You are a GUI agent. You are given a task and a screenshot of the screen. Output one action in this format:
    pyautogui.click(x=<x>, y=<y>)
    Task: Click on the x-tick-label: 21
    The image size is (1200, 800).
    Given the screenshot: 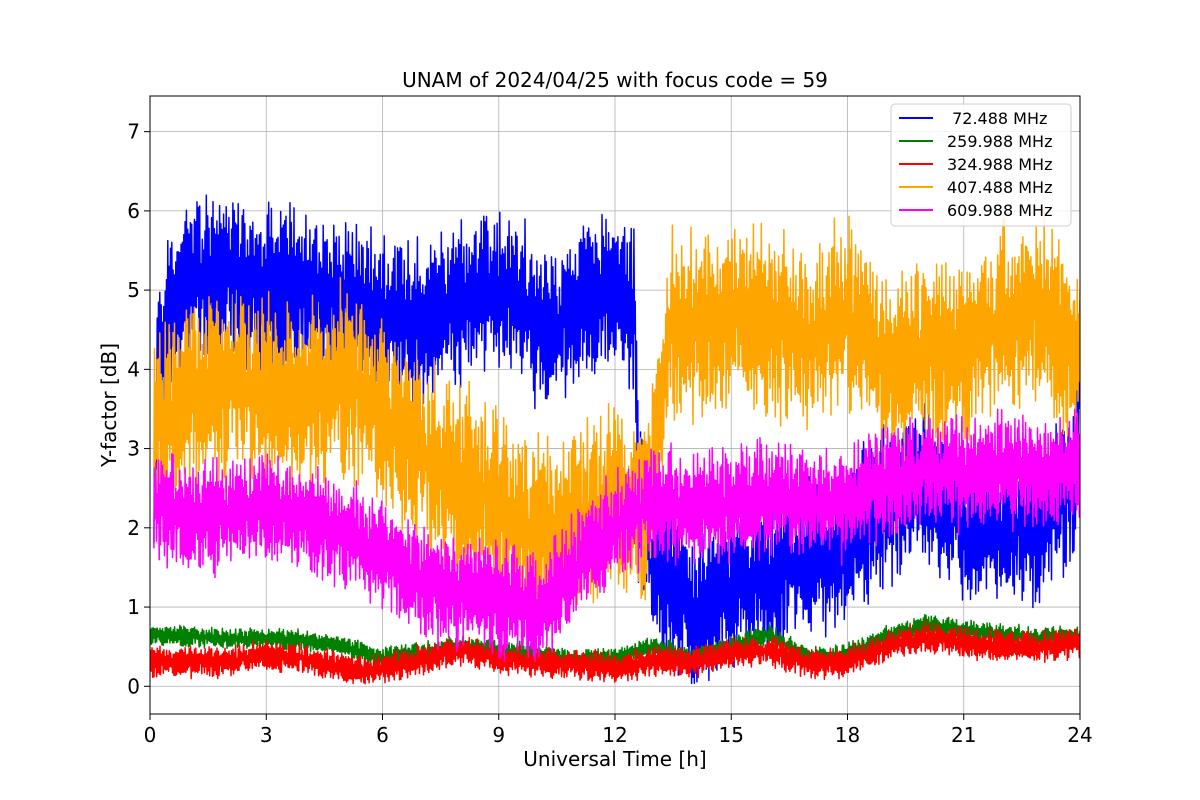 What is the action you would take?
    pyautogui.click(x=963, y=735)
    